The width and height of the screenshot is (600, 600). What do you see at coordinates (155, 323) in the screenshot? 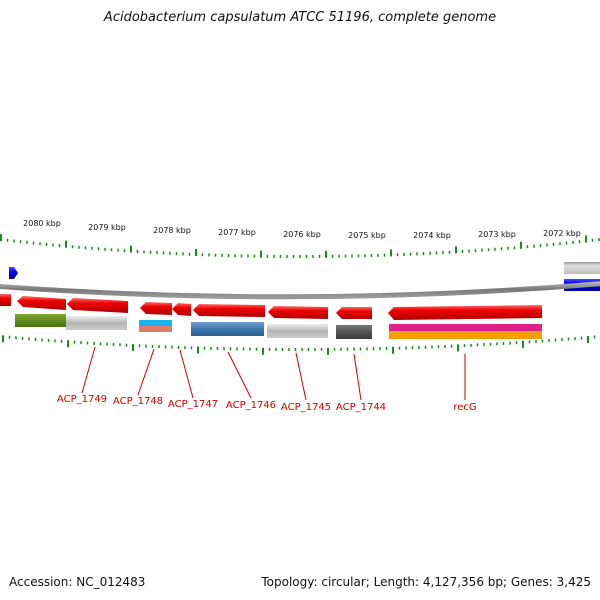
I see `annotation-bar-cyan` at bounding box center [155, 323].